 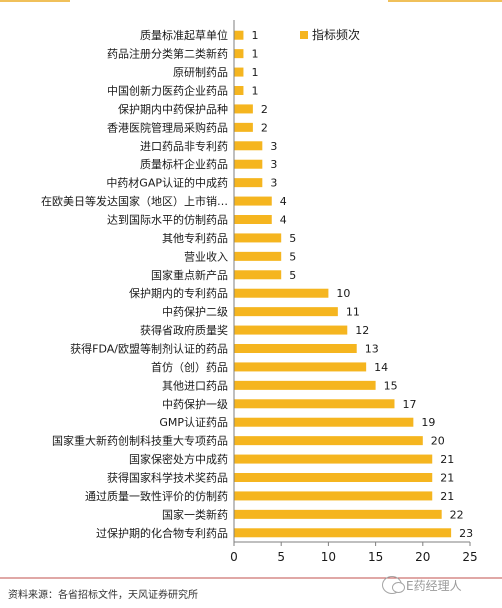 I want to click on category-label: 达到国际水平的仿制药品, so click(x=167, y=220).